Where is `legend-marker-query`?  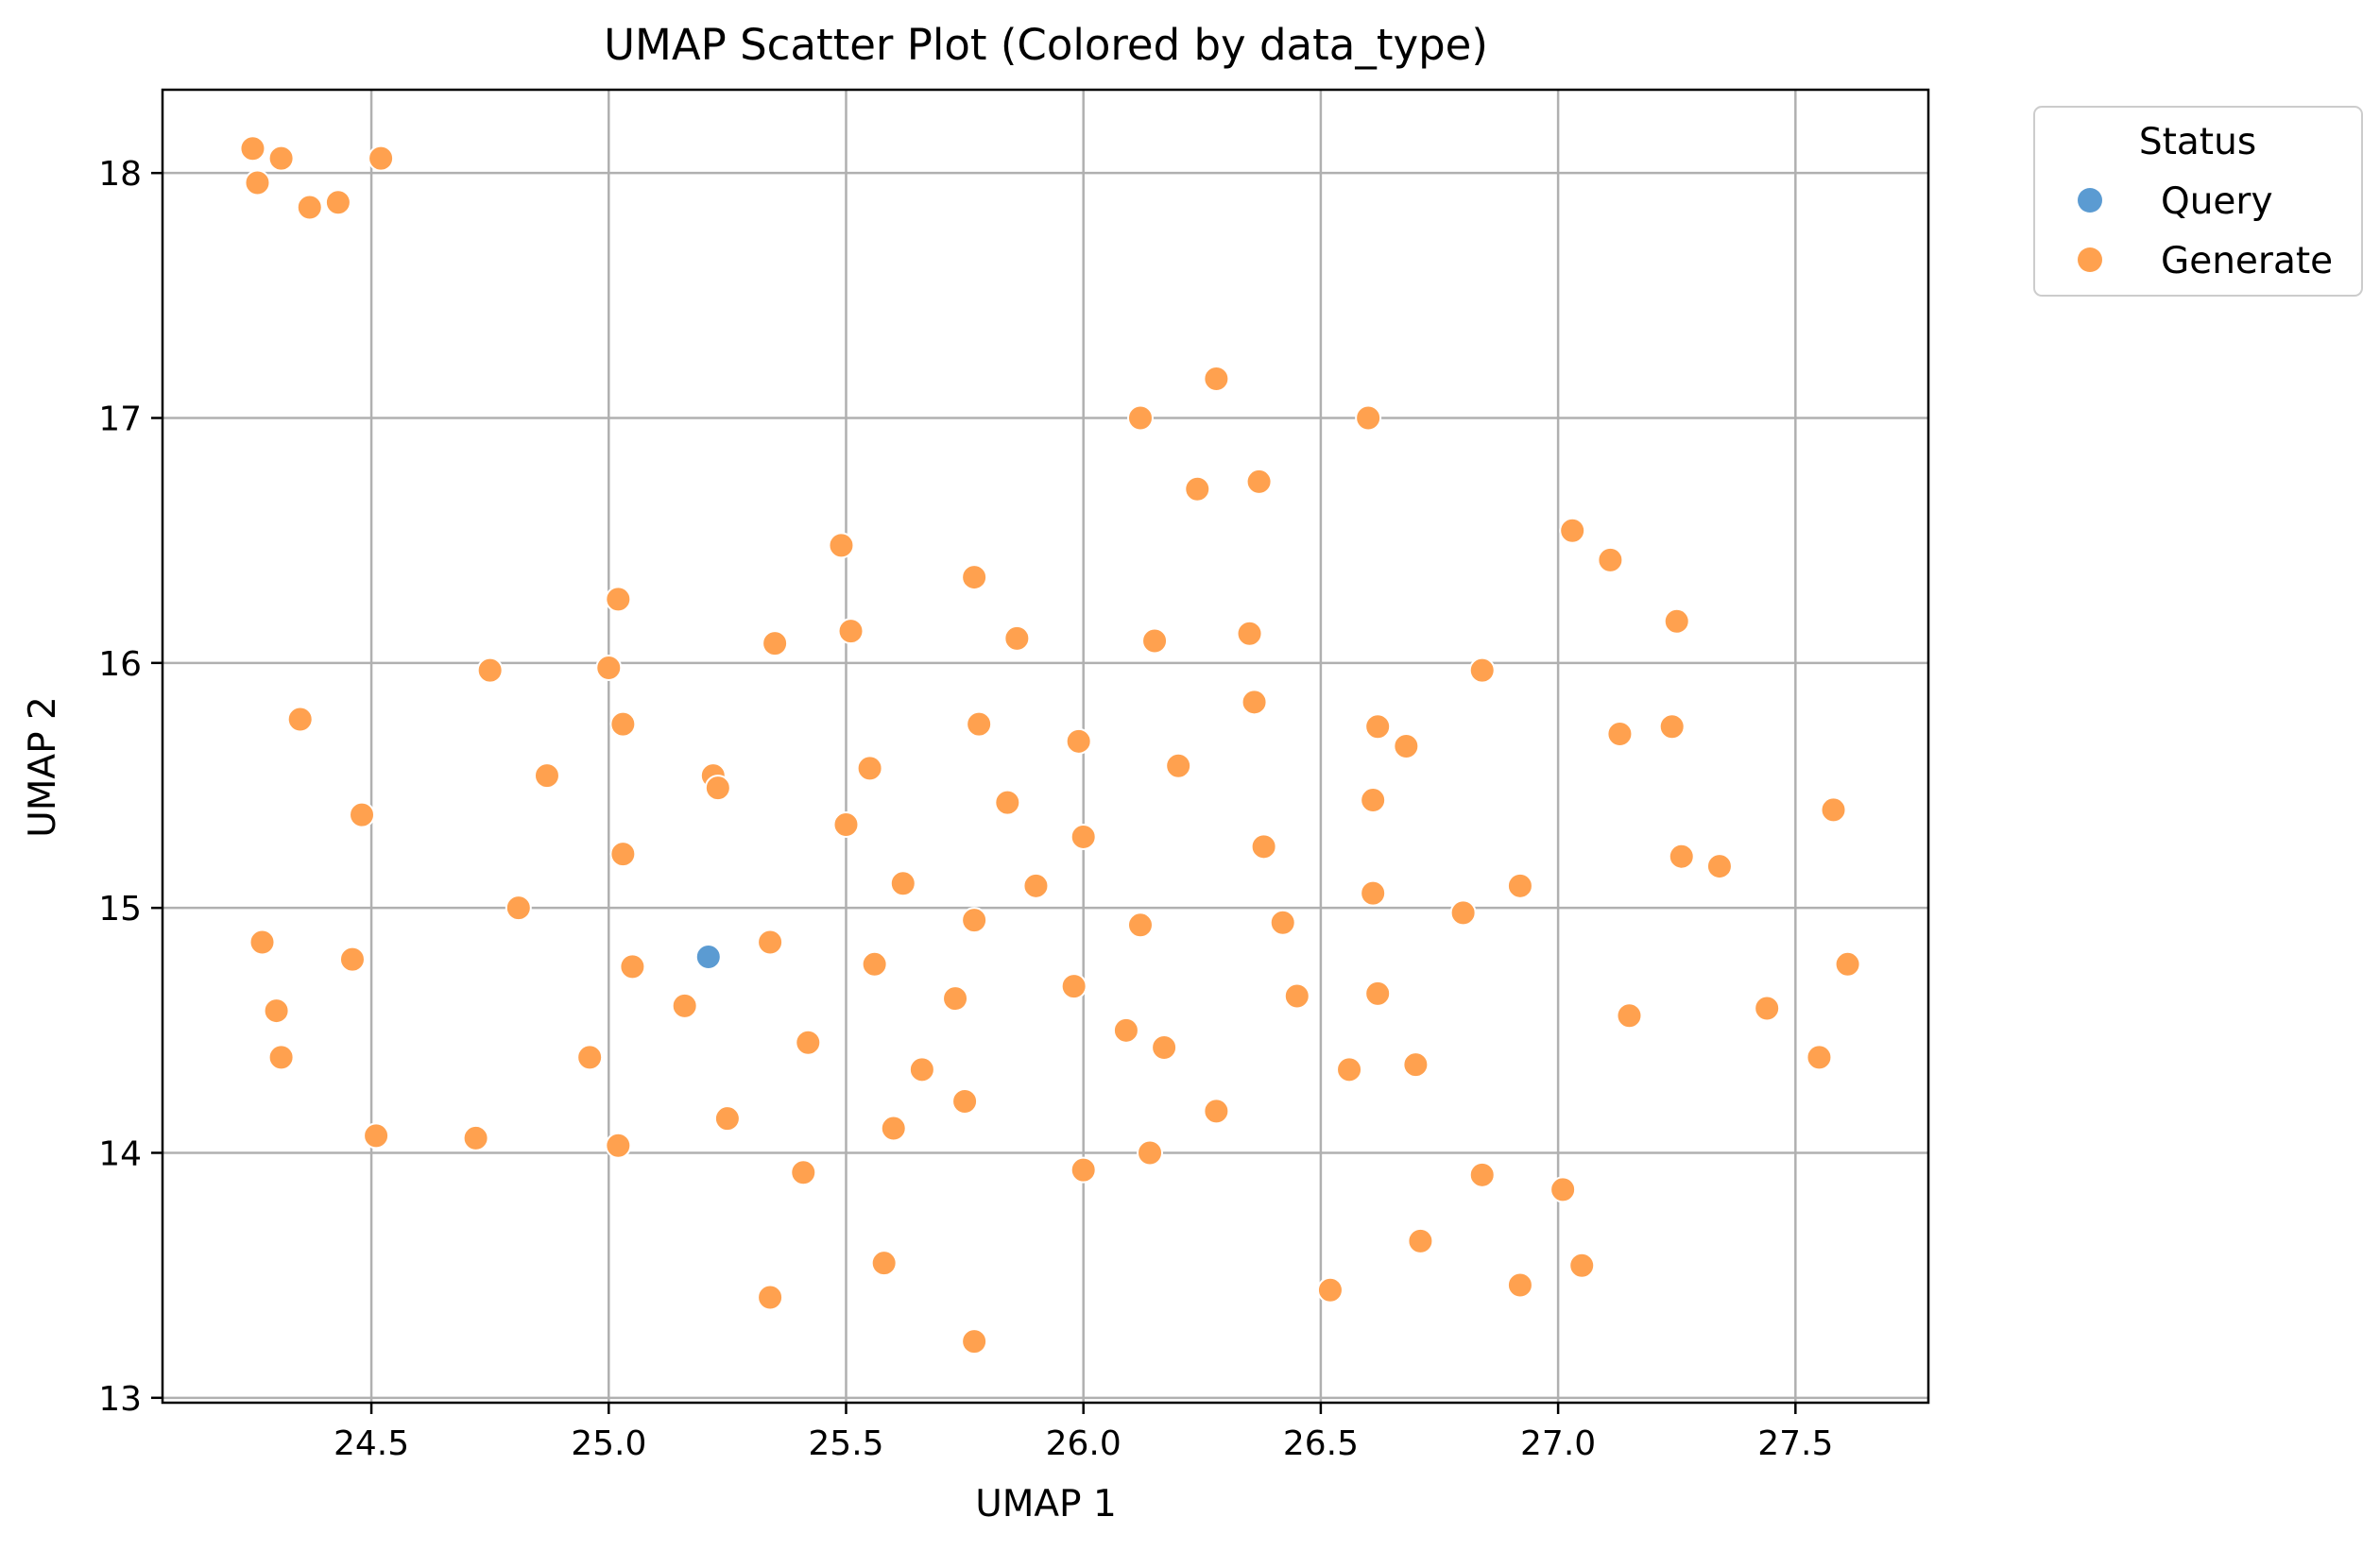
legend-marker-query is located at coordinates (2090, 200).